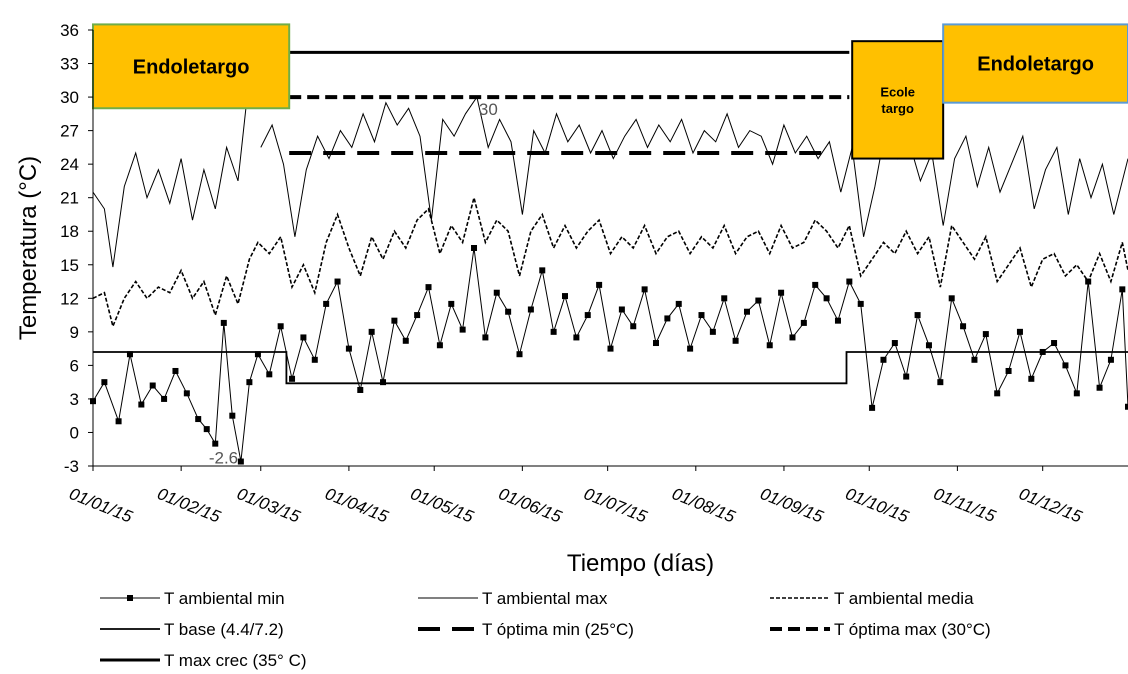 This screenshot has height=674, width=1128. Describe the element at coordinates (912, 629) in the screenshot. I see `legend-label: T óptima max (30°C)` at that location.